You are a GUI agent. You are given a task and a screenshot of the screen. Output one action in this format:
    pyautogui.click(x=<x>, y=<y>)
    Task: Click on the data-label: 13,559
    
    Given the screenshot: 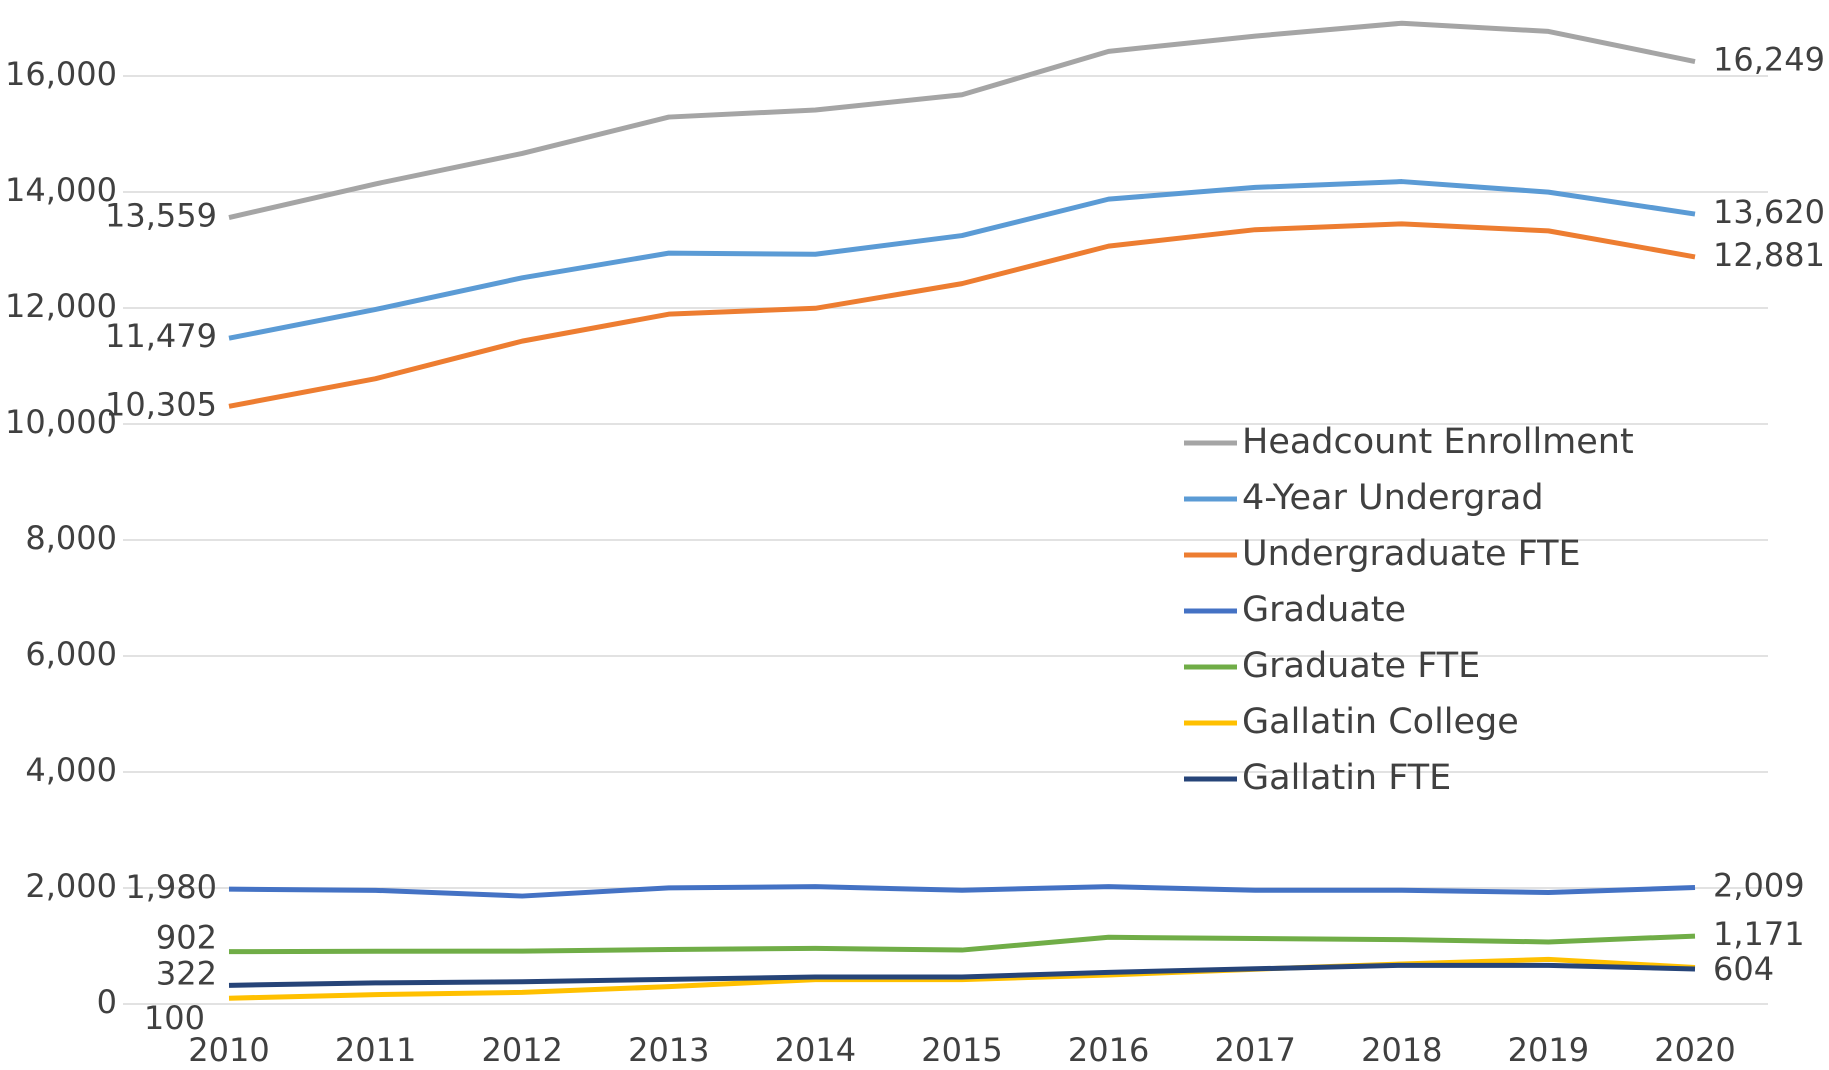 What is the action you would take?
    pyautogui.click(x=161, y=216)
    